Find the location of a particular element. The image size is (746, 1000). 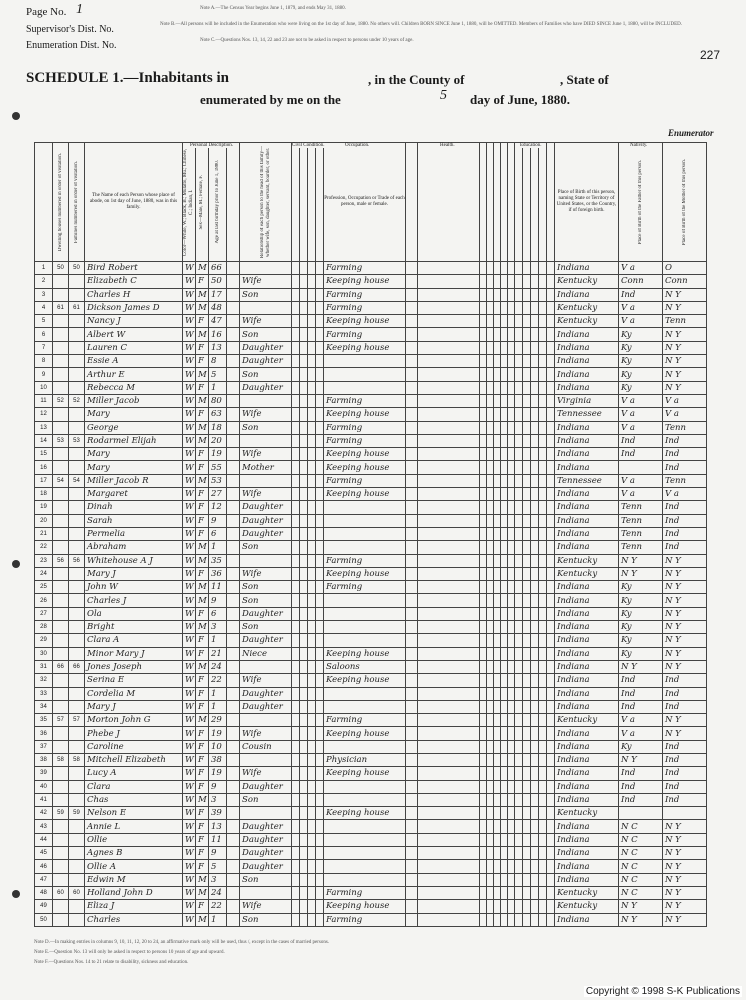

enumerator-label: Enumerator is located at coordinates (691, 133).